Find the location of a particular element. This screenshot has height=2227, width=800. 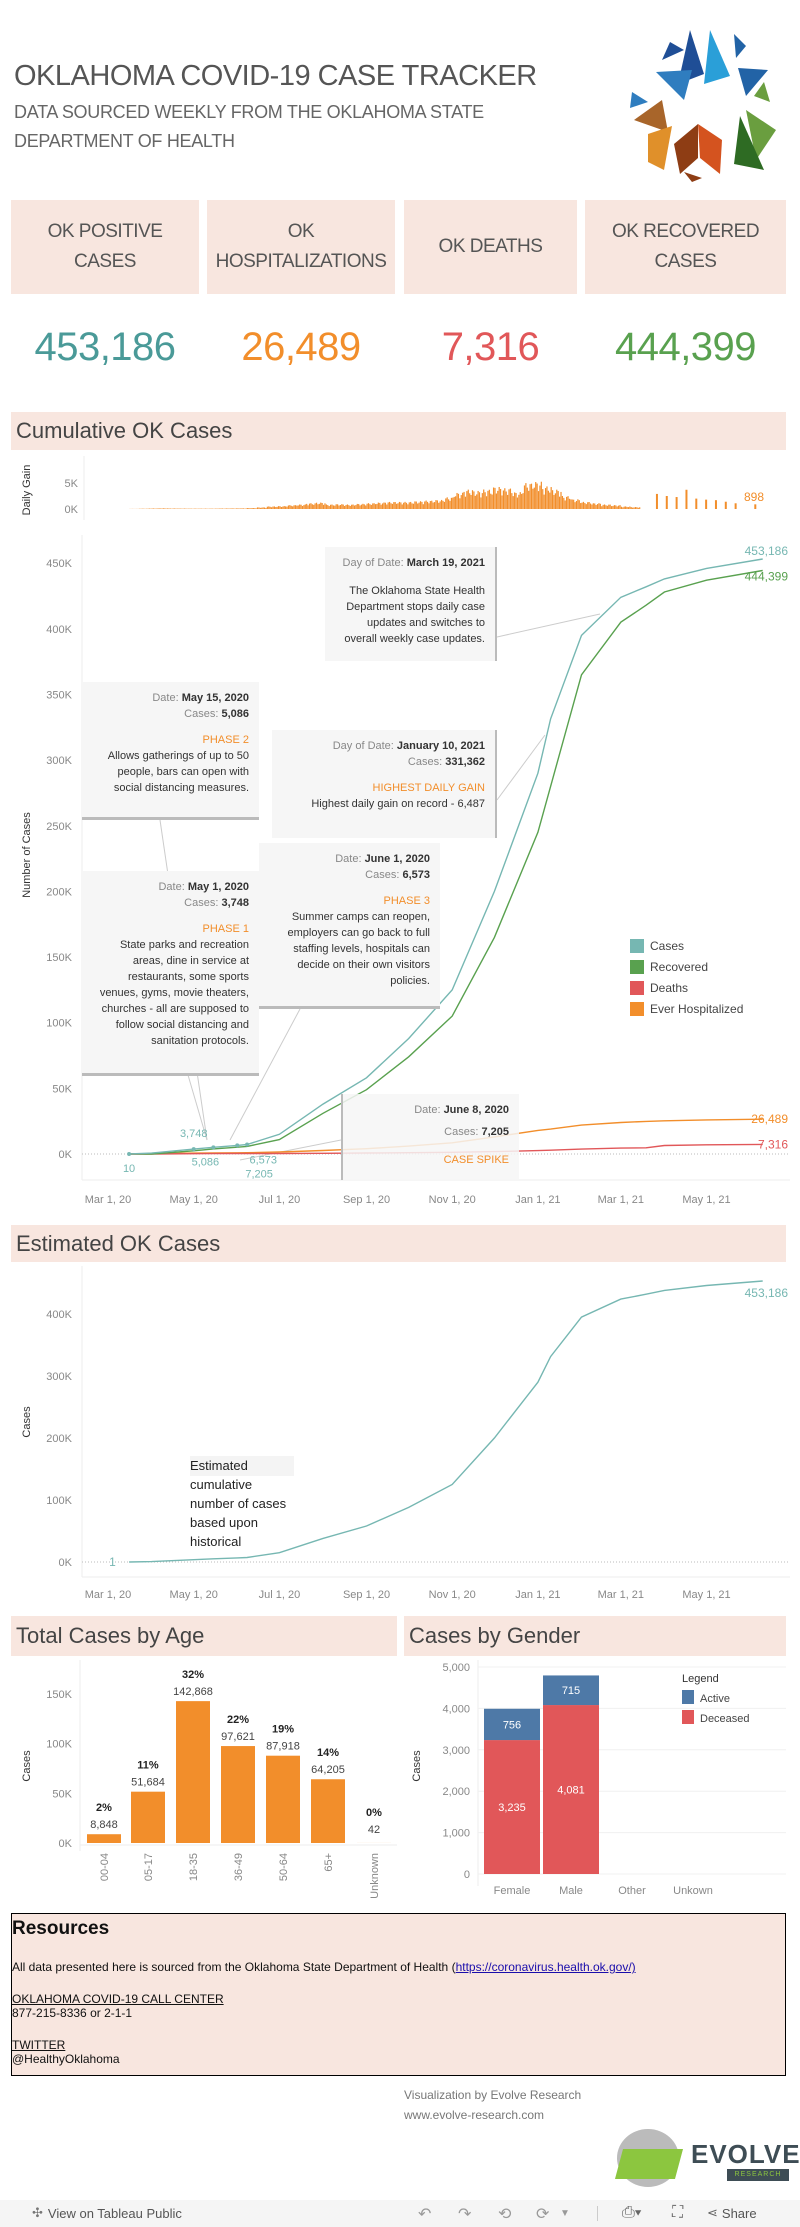

legend-item-hospitalized: Ever Hospitalized is located at coordinates (686, 1008).